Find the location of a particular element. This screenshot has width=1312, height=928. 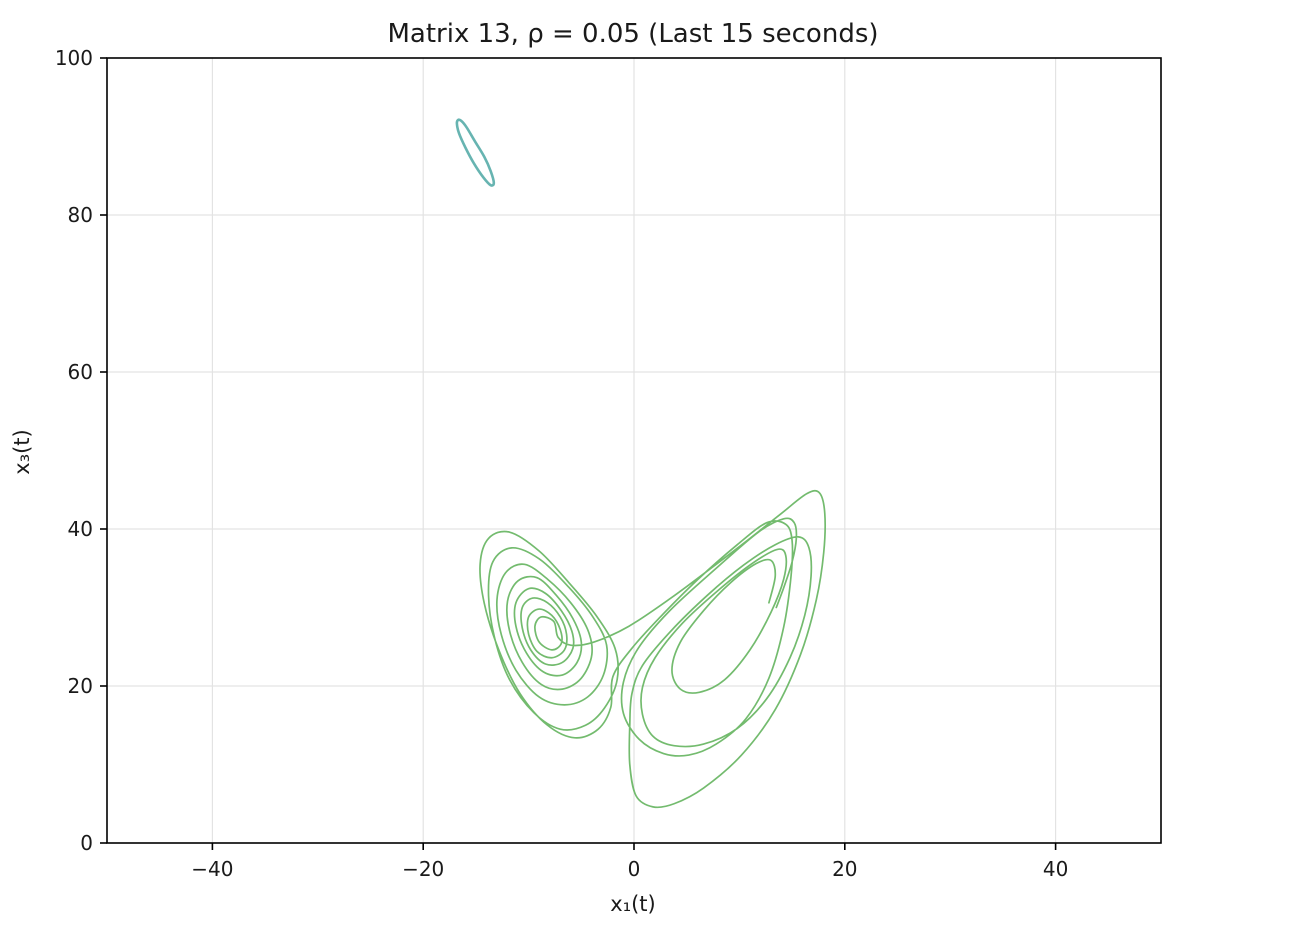

x-axis-ticks: −40 −20 0 20 40 is located at coordinates (629, 862).